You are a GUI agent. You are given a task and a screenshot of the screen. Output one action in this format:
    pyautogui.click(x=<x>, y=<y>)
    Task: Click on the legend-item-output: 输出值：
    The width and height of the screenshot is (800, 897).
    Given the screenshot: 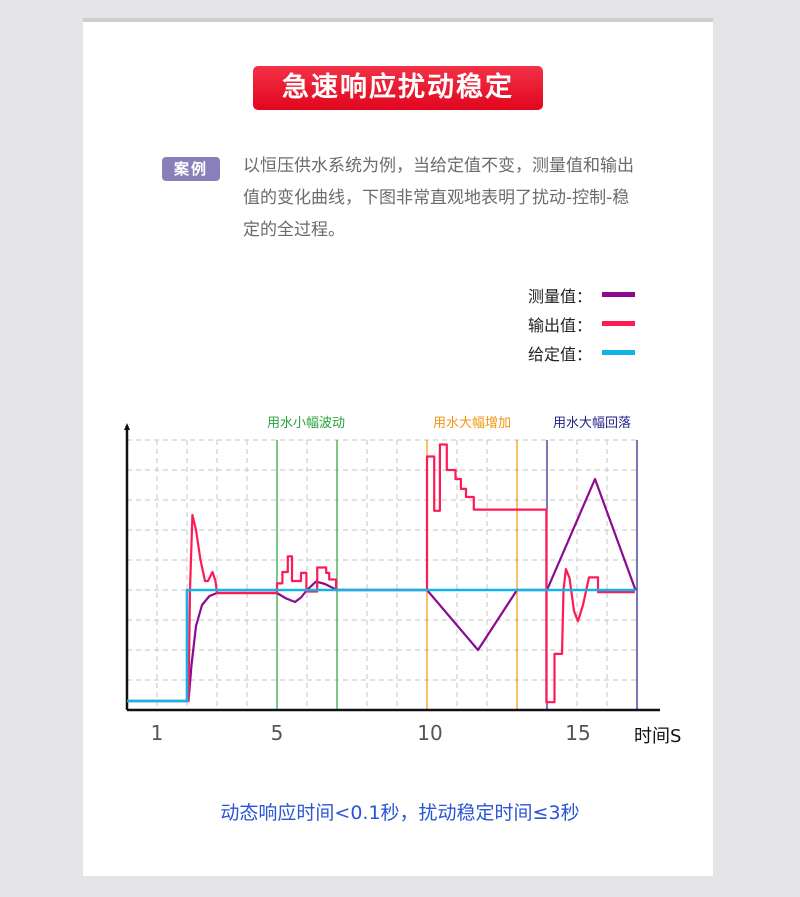 What is the action you would take?
    pyautogui.click(x=582, y=323)
    